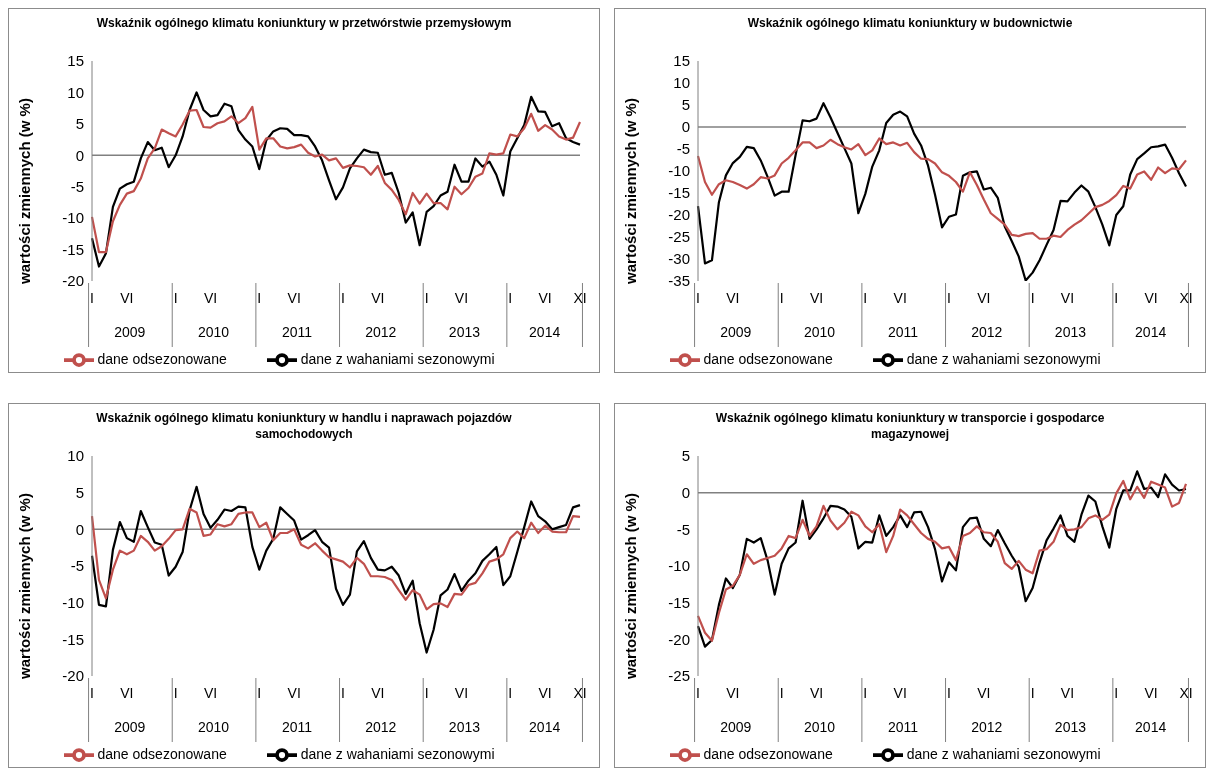 The height and width of the screenshot is (774, 1215). Describe the element at coordinates (679, 281) in the screenshot. I see `y-tick-label: -35` at that location.